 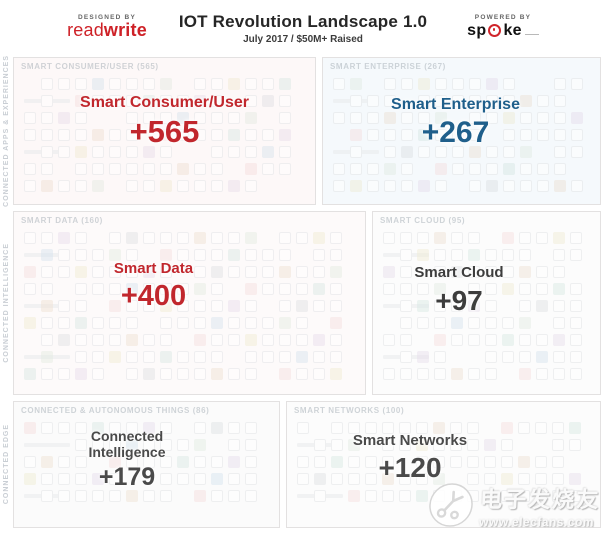 What do you see at coordinates (486, 309) in the screenshot?
I see `faded-logo-grid` at bounding box center [486, 309].